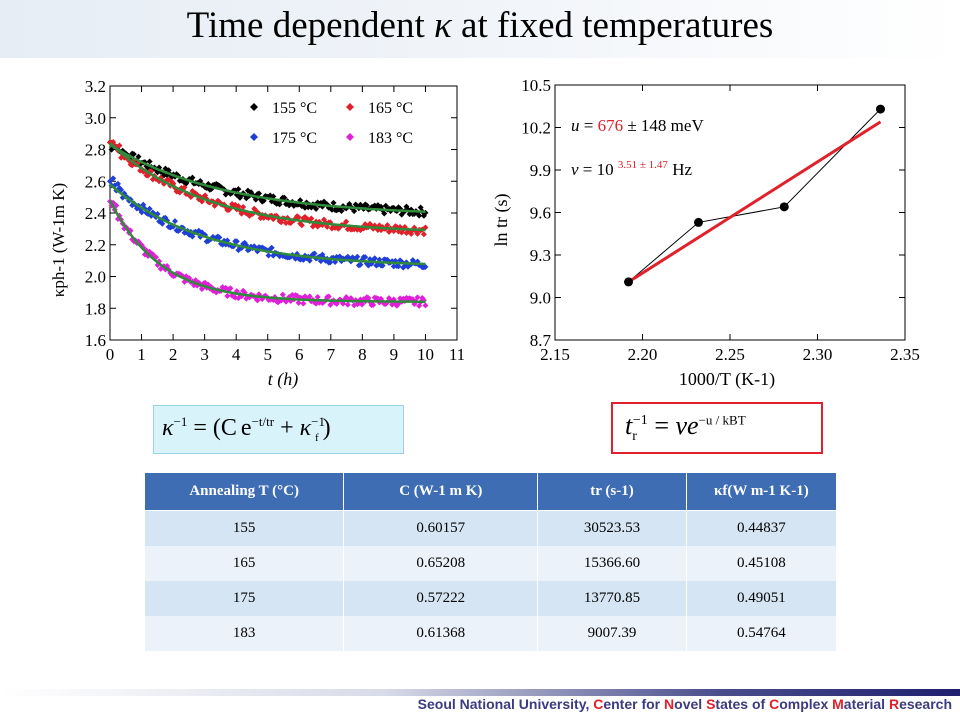 This screenshot has height=720, width=960. Describe the element at coordinates (541, 340) in the screenshot. I see `y-tick-label: 8.7` at that location.